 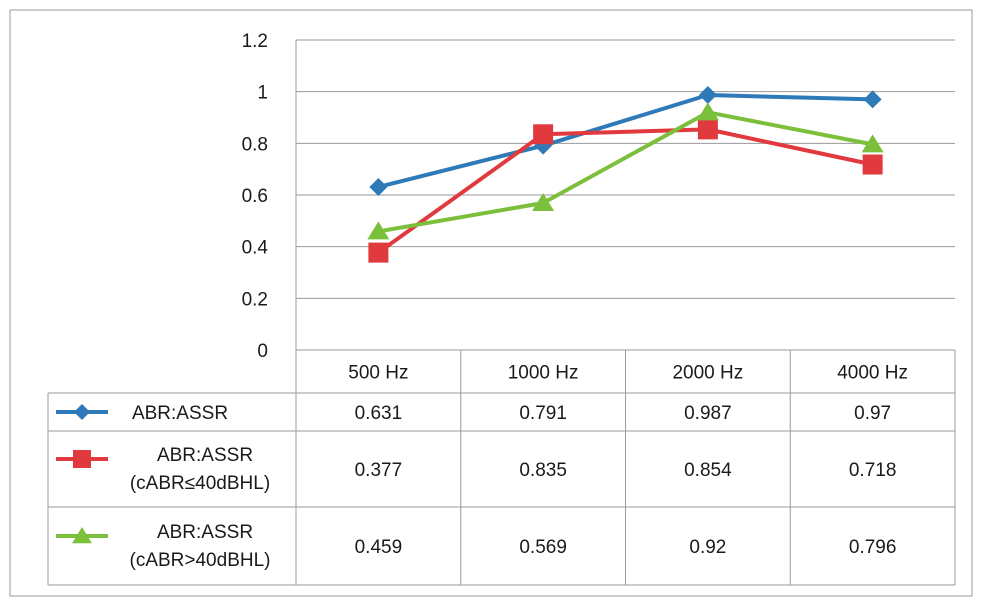 I want to click on category-label: 4000 Hz, so click(x=872, y=373).